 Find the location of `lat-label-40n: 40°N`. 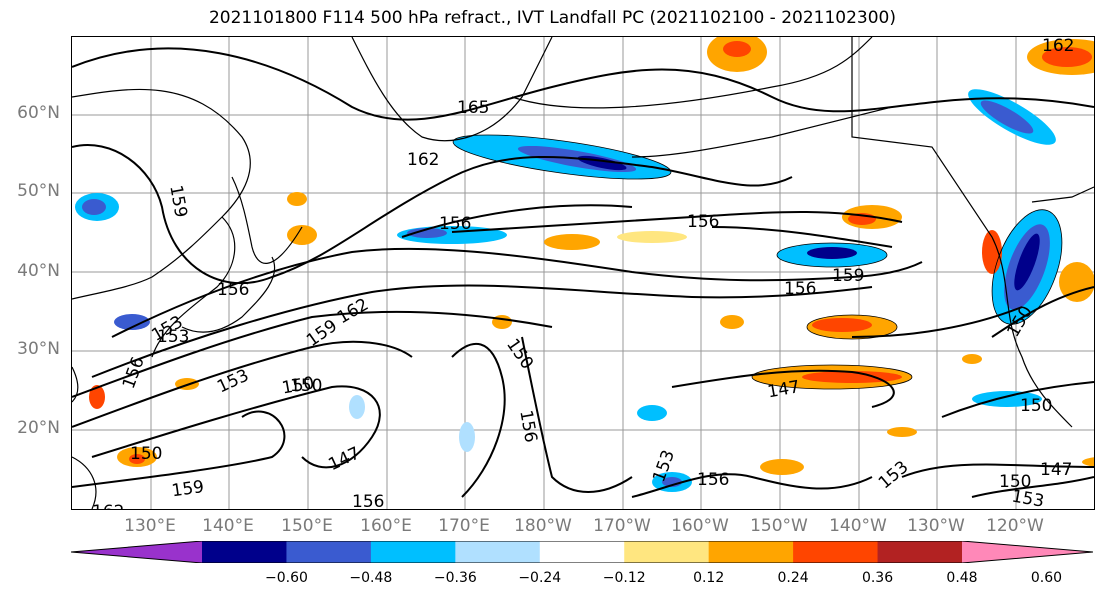

lat-label-40n: 40°N is located at coordinates (38, 271).